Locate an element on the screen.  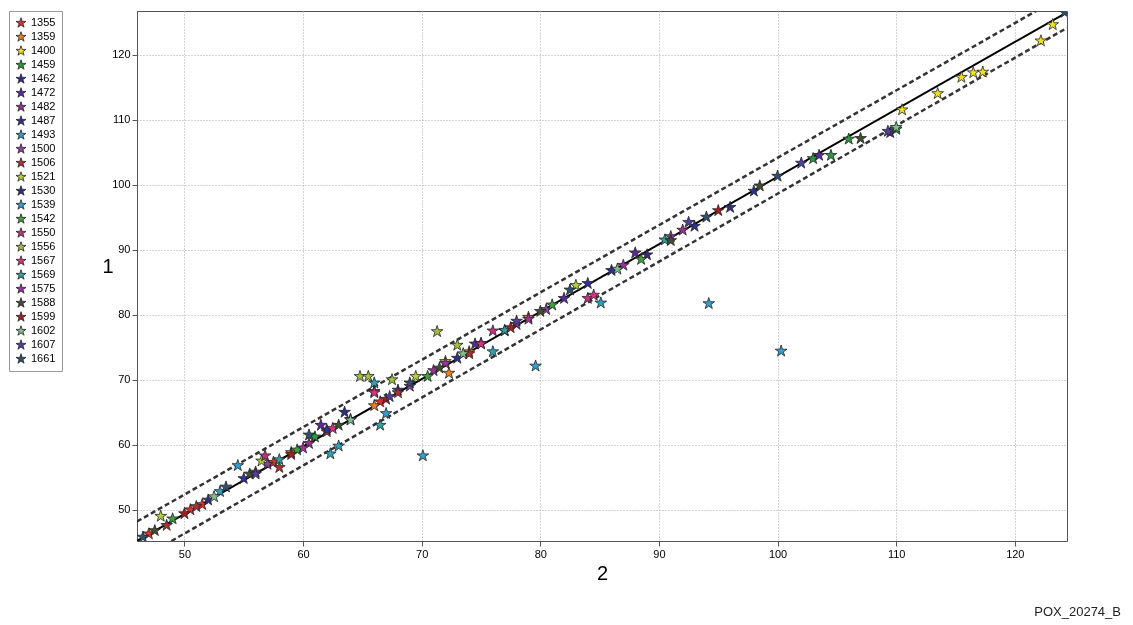
legend-label: 1575 is located at coordinates (43, 288).